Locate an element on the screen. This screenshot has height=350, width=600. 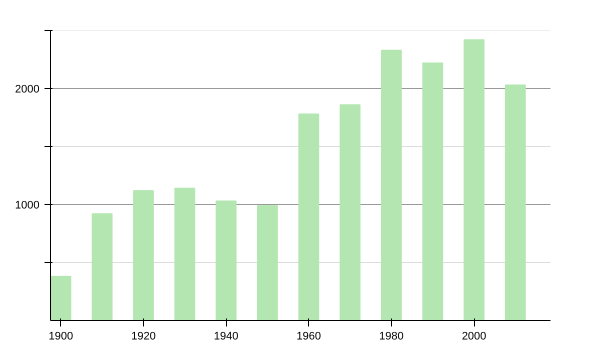
x-tick-label: 1960 is located at coordinates (309, 336).